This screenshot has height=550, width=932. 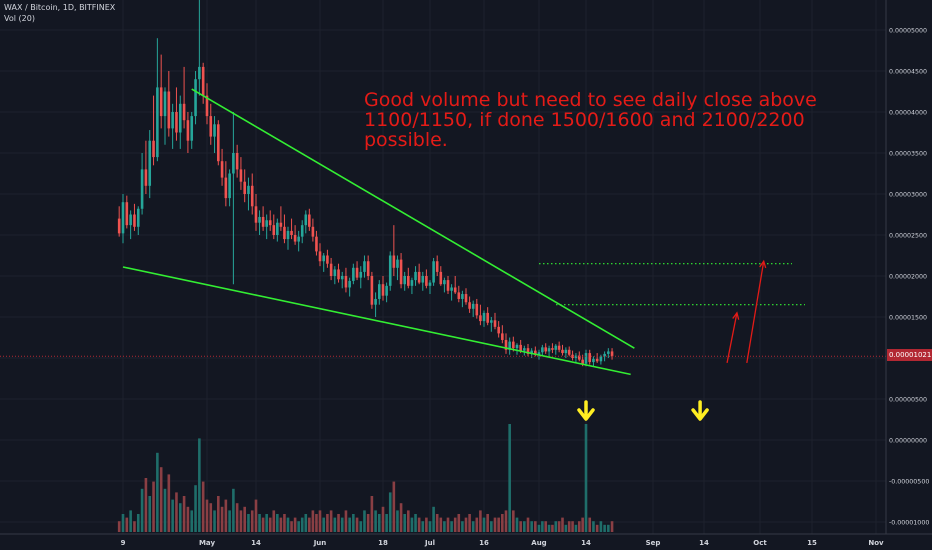 What do you see at coordinates (908, 31) in the screenshot?
I see `y-tick-label: 0.00005000` at bounding box center [908, 31].